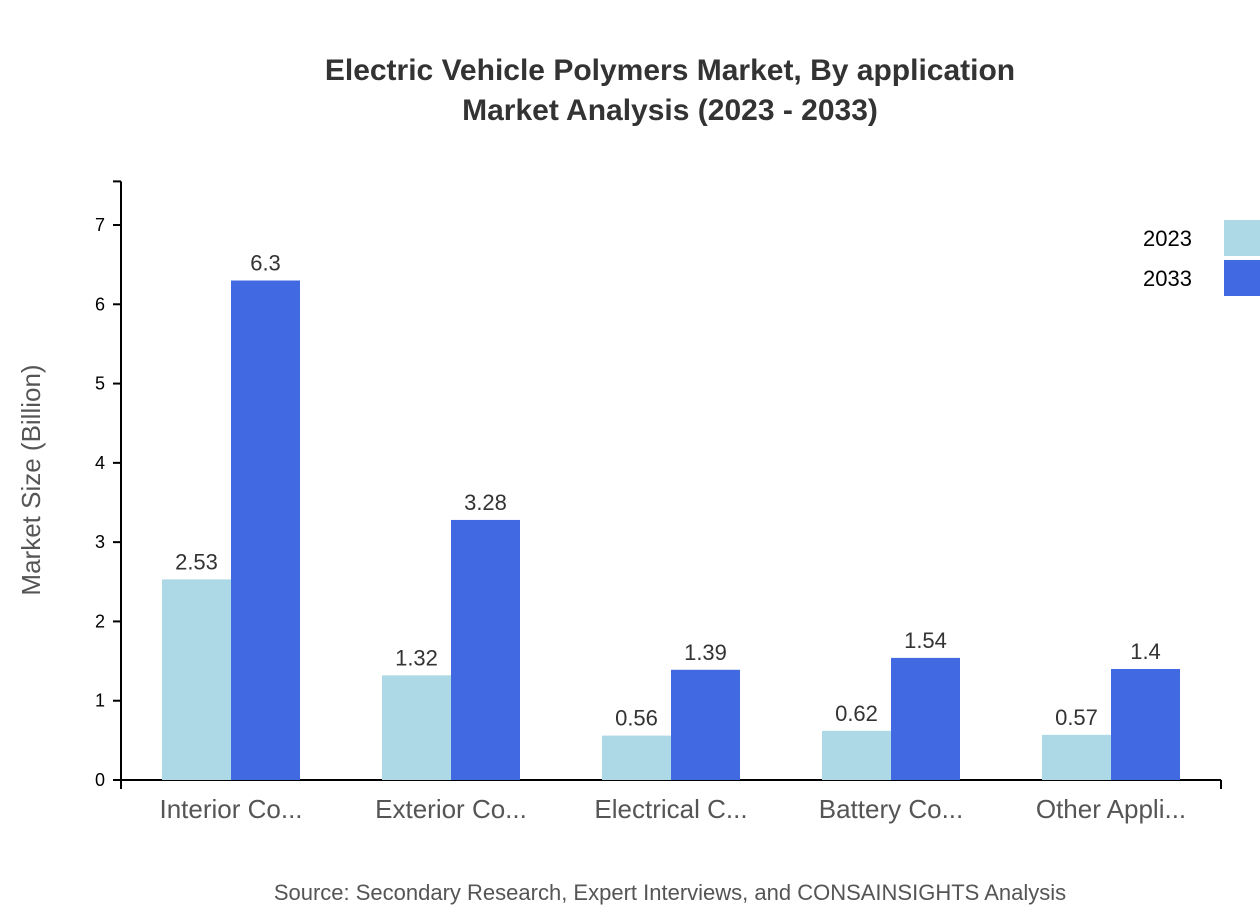 This screenshot has height=920, width=1260. Describe the element at coordinates (1076, 717) in the screenshot. I see `data-label: 0.57` at that location.